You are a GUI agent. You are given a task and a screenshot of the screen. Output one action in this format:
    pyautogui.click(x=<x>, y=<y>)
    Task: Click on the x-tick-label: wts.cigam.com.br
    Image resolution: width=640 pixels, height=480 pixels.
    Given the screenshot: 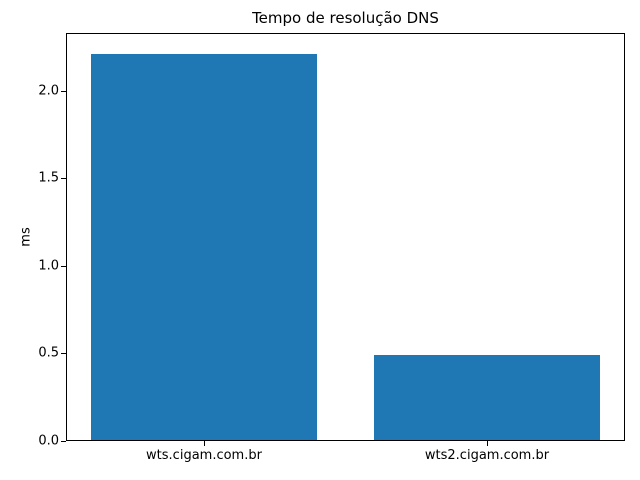 What is the action you would take?
    pyautogui.click(x=204, y=455)
    